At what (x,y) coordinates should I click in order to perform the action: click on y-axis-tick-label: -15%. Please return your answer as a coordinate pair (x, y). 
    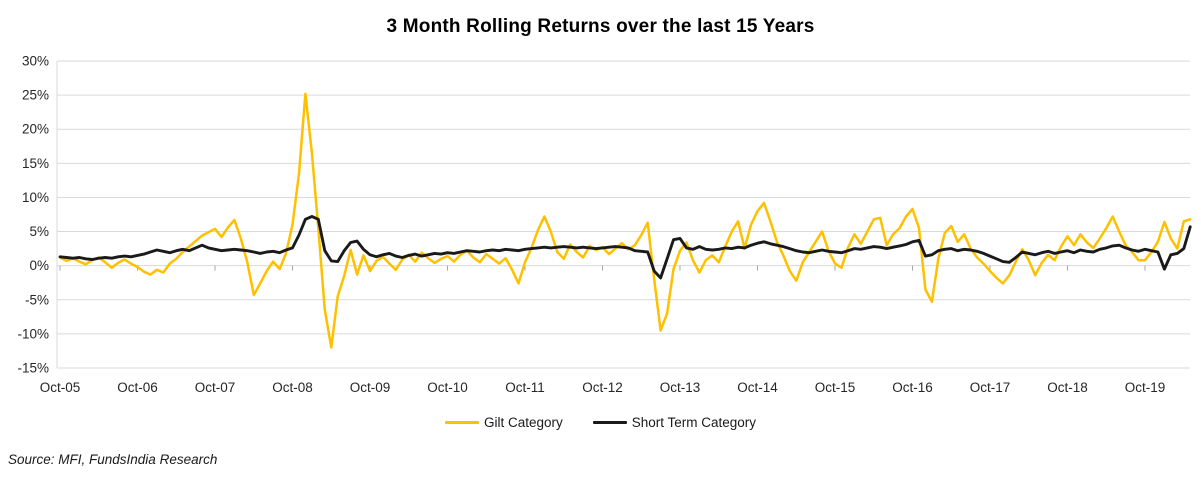
    Looking at the image, I should click on (33, 368).